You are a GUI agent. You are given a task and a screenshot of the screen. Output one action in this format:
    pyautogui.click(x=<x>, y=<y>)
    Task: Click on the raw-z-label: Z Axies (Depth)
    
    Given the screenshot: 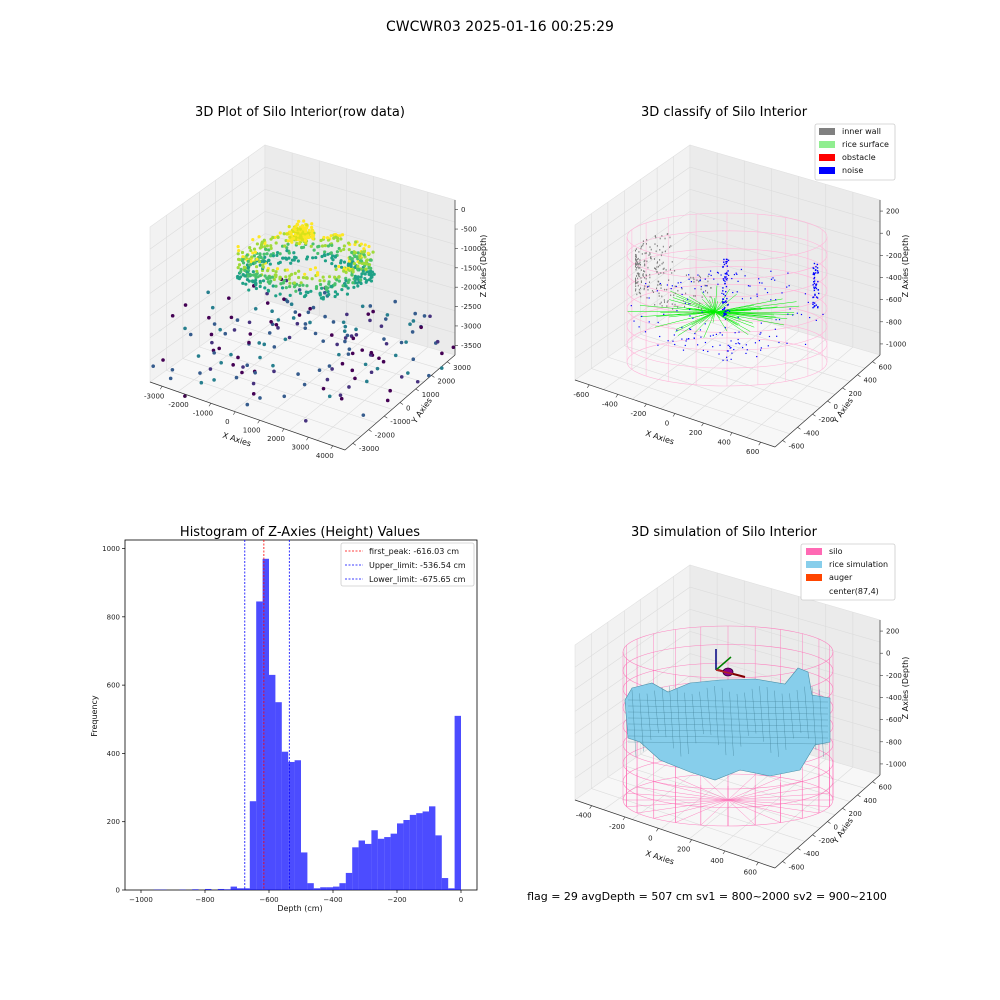 What is the action you would take?
    pyautogui.click(x=483, y=266)
    